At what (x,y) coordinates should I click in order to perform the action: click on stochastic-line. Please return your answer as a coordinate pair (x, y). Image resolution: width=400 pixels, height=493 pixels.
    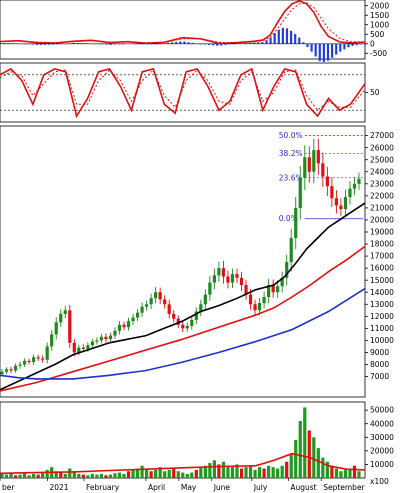
    Looking at the image, I should click on (183, 90).